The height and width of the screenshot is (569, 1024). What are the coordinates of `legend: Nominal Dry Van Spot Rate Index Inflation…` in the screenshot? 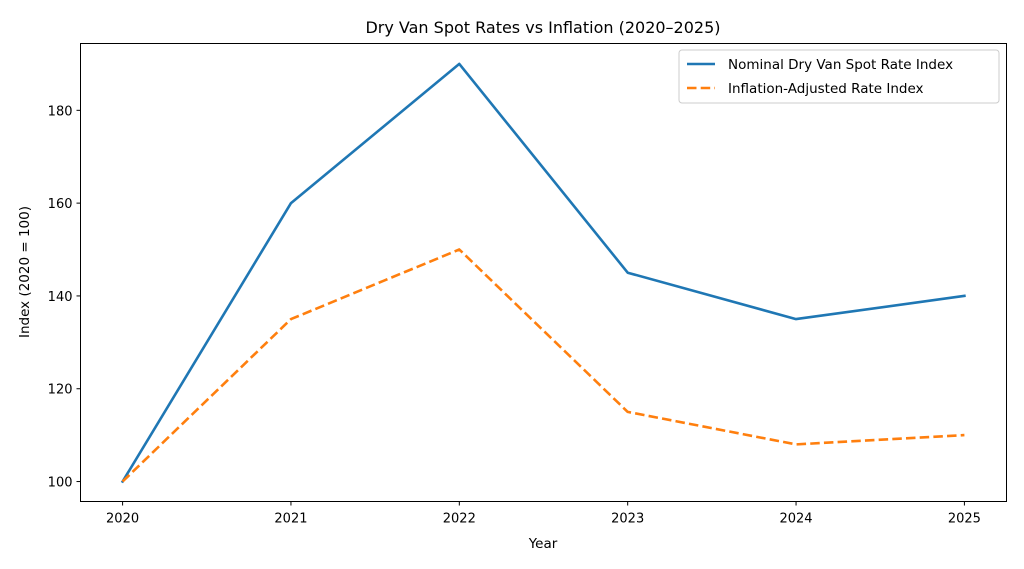 It's located at (839, 76).